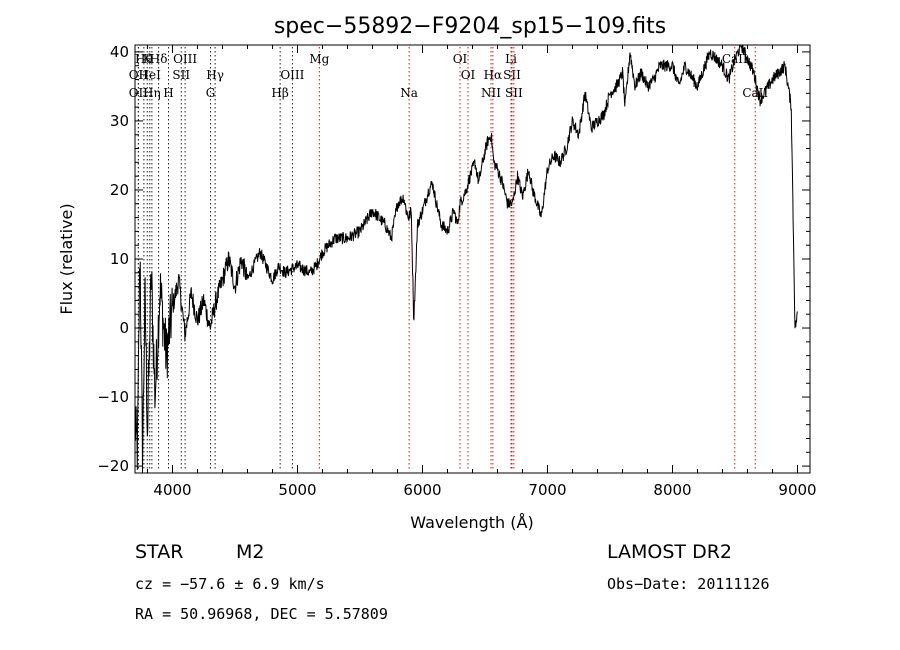 This screenshot has width=900, height=650. What do you see at coordinates (148, 59) in the screenshot?
I see `line-marker-label-1: K` at bounding box center [148, 59].